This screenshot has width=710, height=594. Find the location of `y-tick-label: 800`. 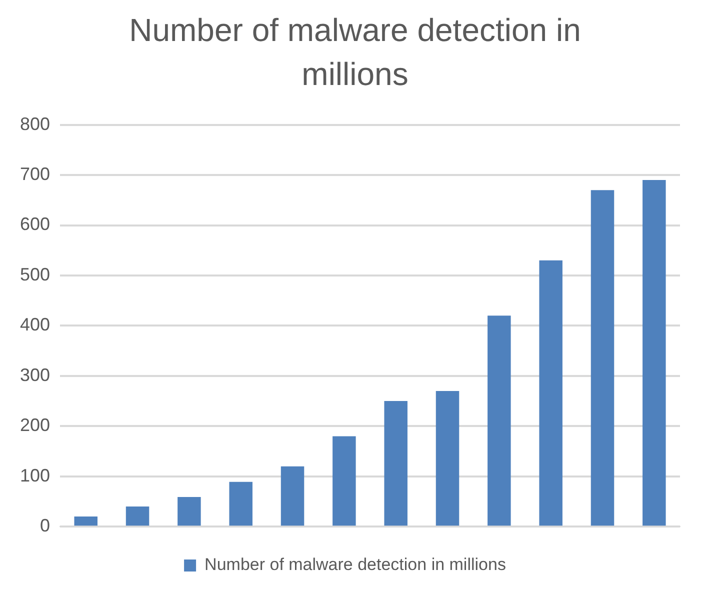

y-tick-label: 800 is located at coordinates (35, 124).